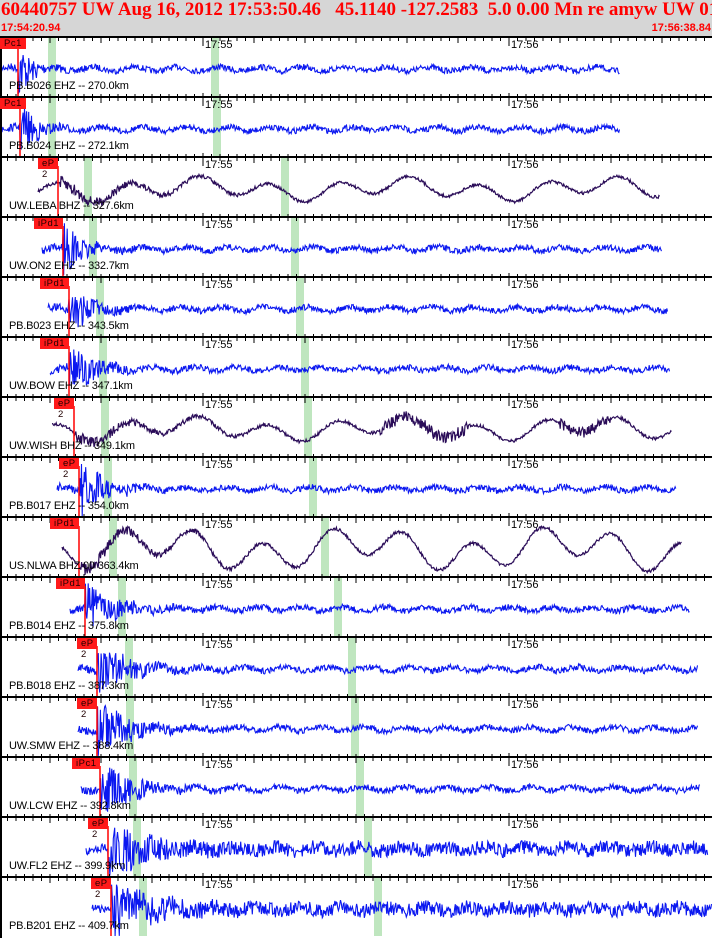  I want to click on station-label: PB.B023 EHZ -- 343.5km, so click(69, 326).